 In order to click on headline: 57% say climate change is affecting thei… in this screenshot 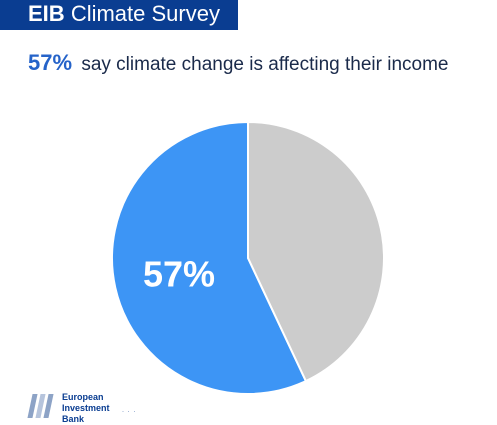, I will do `click(258, 63)`.